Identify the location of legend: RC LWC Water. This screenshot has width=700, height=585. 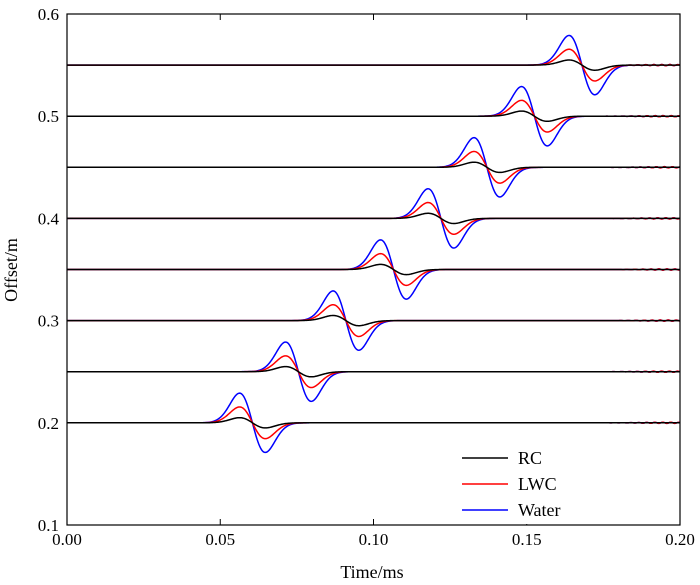
(566, 482).